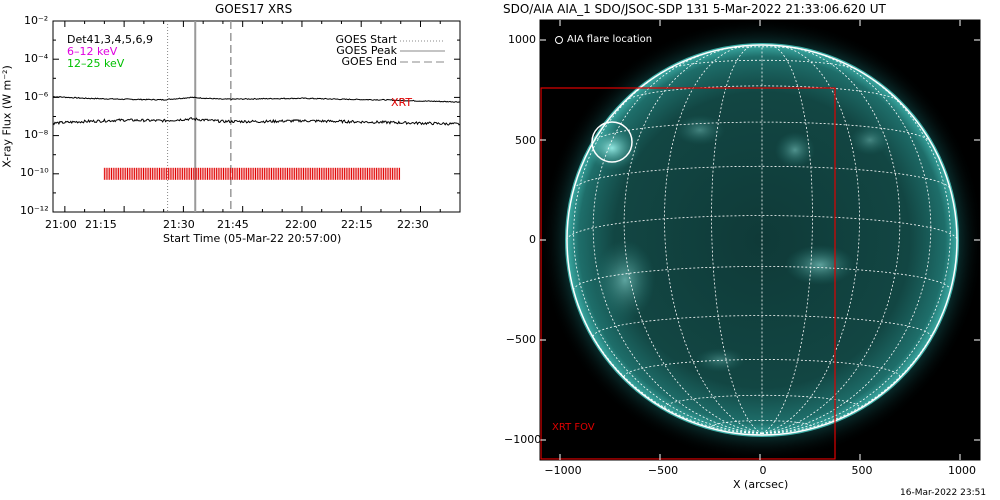 The height and width of the screenshot is (500, 1000). What do you see at coordinates (563, 470) in the screenshot?
I see `aia-xtick-label: −1000` at bounding box center [563, 470].